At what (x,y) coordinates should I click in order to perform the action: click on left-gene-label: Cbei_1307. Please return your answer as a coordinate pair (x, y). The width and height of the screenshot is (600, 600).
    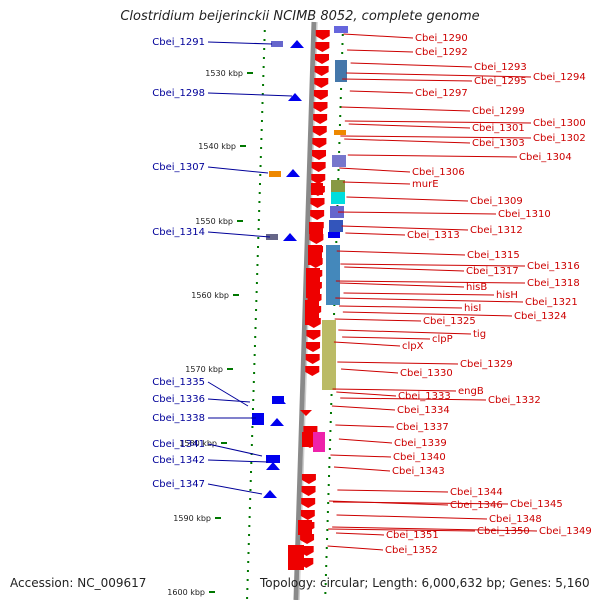
    Looking at the image, I should click on (178, 167).